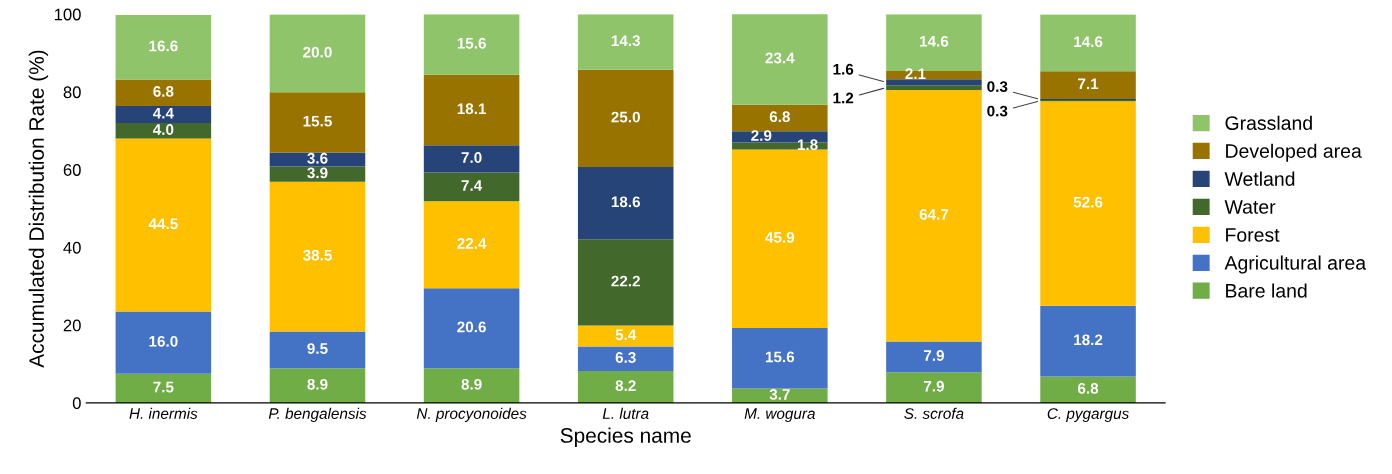  What do you see at coordinates (1294, 152) in the screenshot?
I see `legend-label: Developed area` at bounding box center [1294, 152].